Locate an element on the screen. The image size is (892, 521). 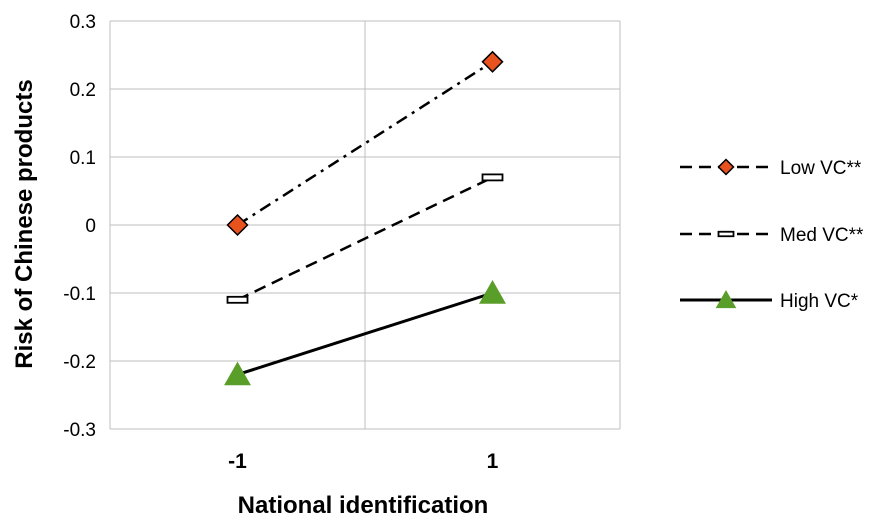
legend-item: Med VC** is located at coordinates (772, 235).